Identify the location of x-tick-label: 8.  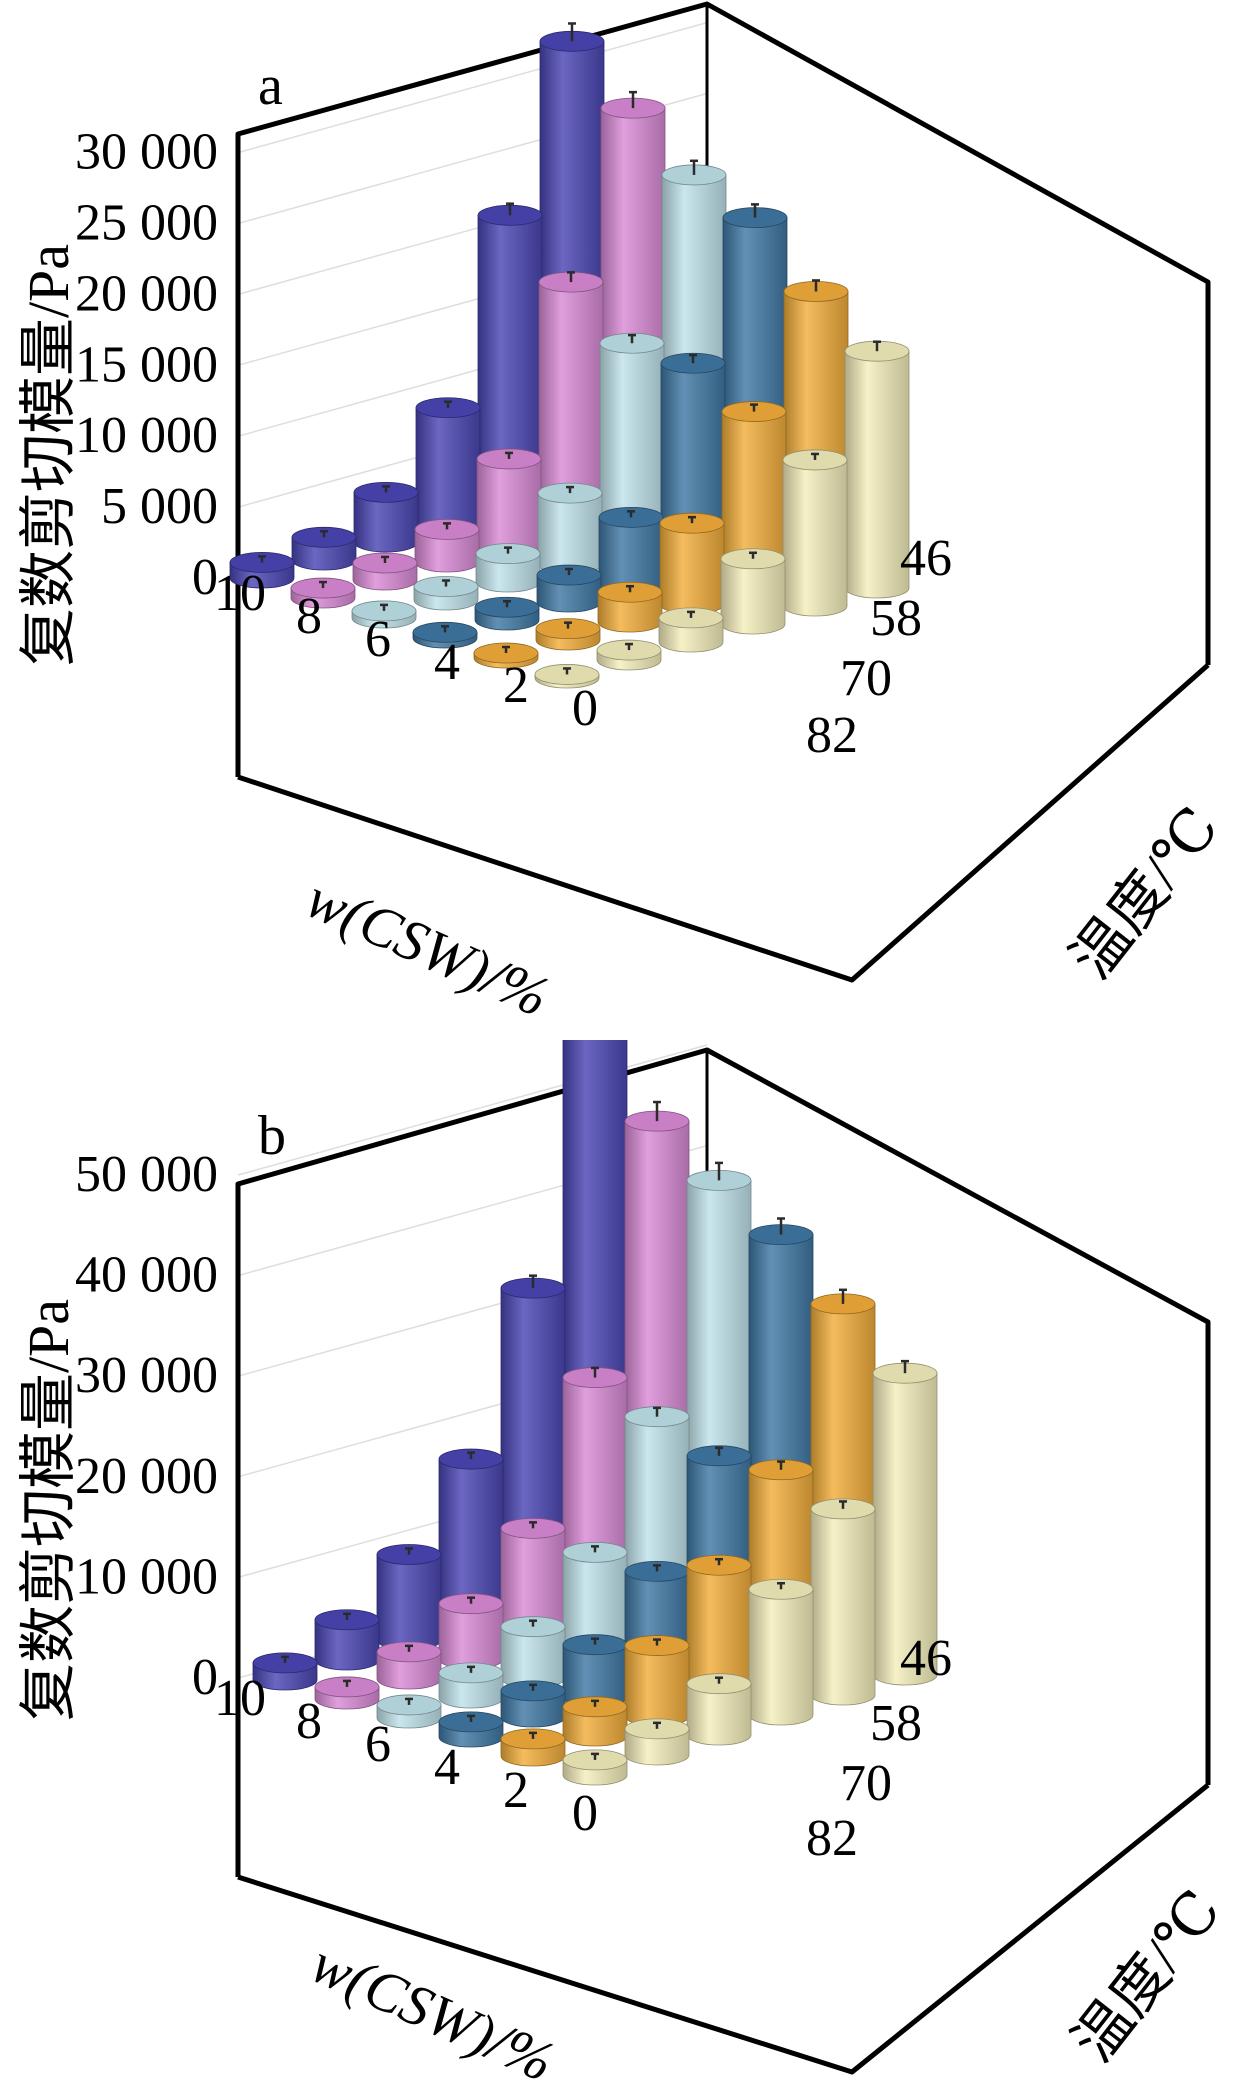
(309, 616).